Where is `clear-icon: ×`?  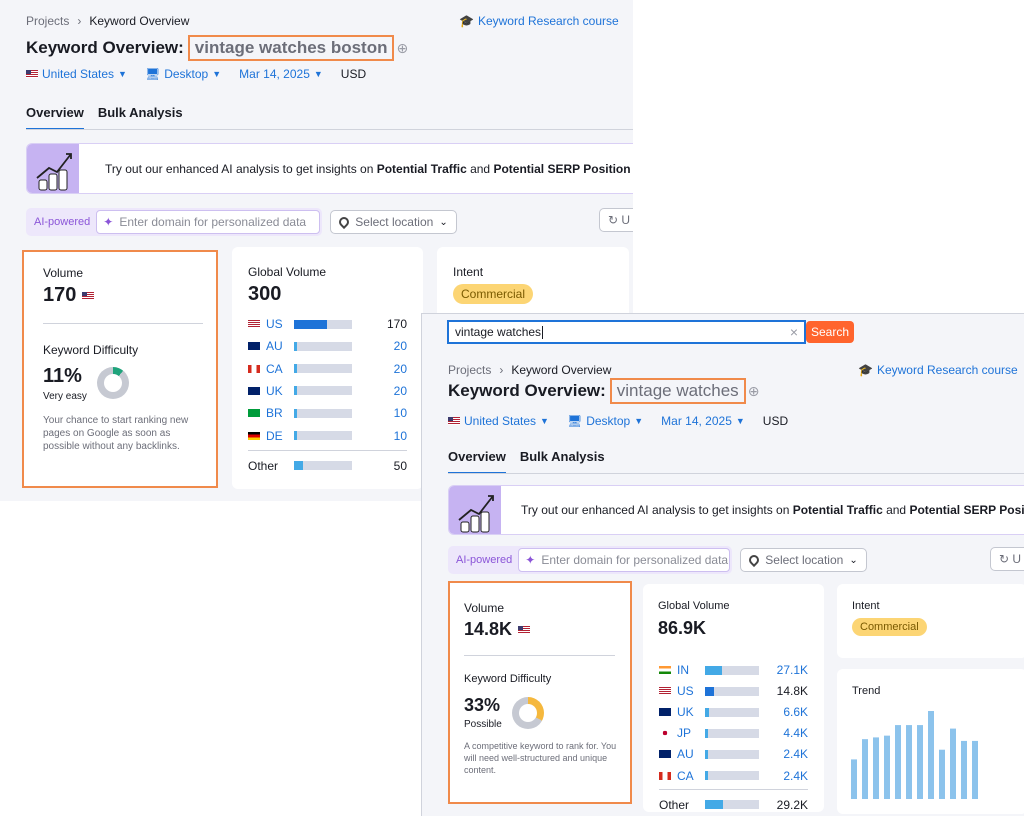
clear-icon: × is located at coordinates (793, 332).